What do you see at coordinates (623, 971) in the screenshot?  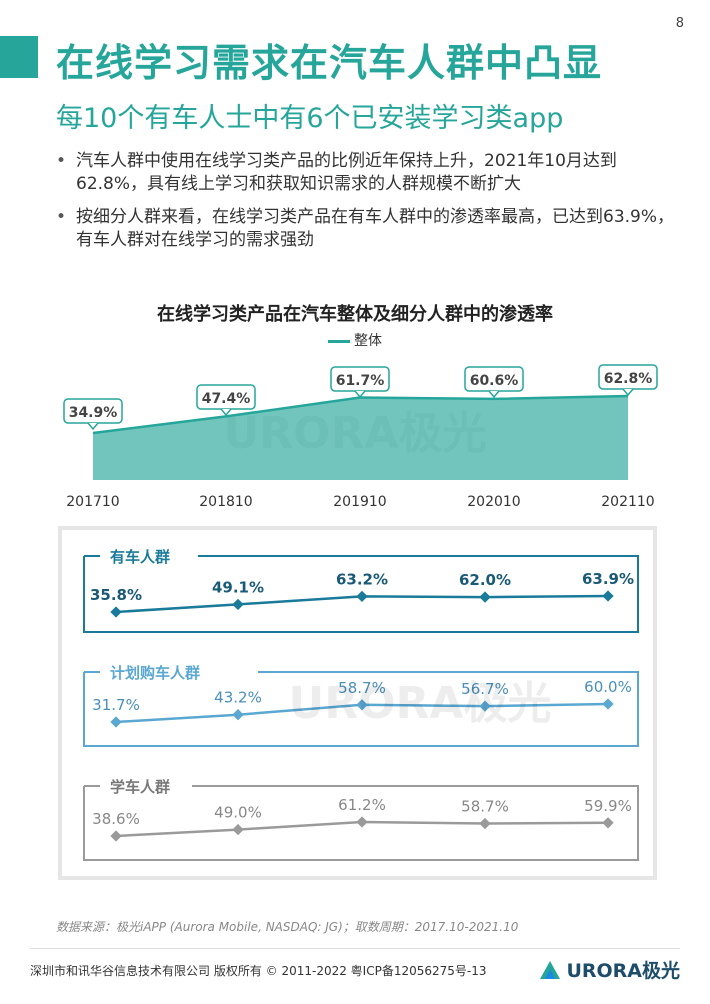 I see `brand-logo-text: URORA极光` at bounding box center [623, 971].